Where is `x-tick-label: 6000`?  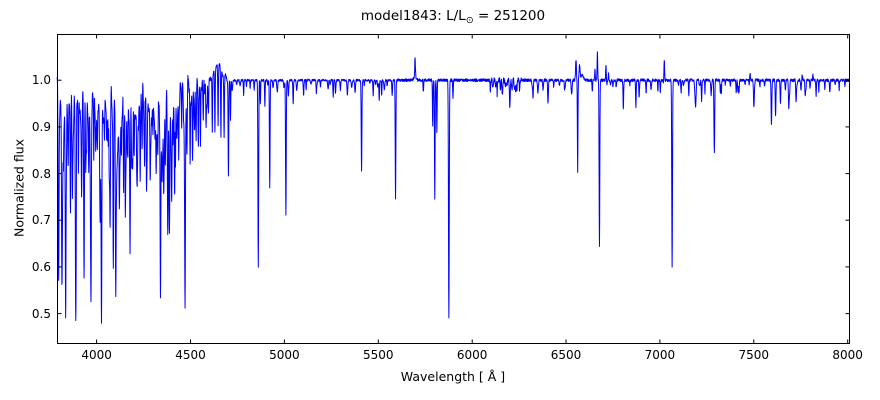
x-tick-label: 6000 is located at coordinates (472, 355).